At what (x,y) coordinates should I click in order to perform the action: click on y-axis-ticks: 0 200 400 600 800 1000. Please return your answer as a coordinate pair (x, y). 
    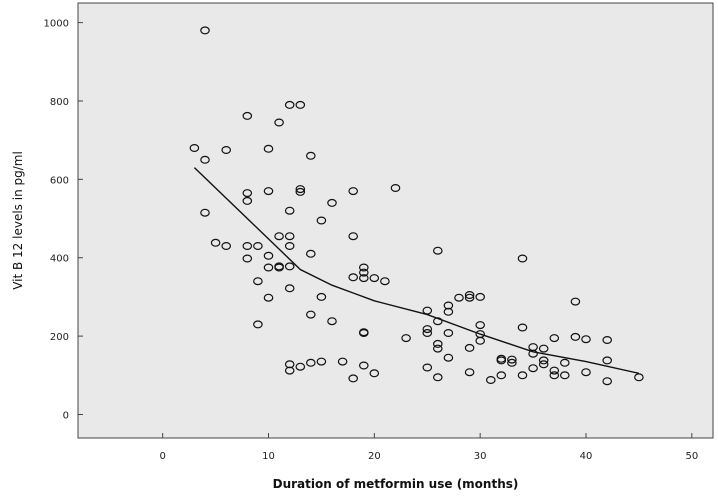
    Looking at the image, I should click on (63, 220).